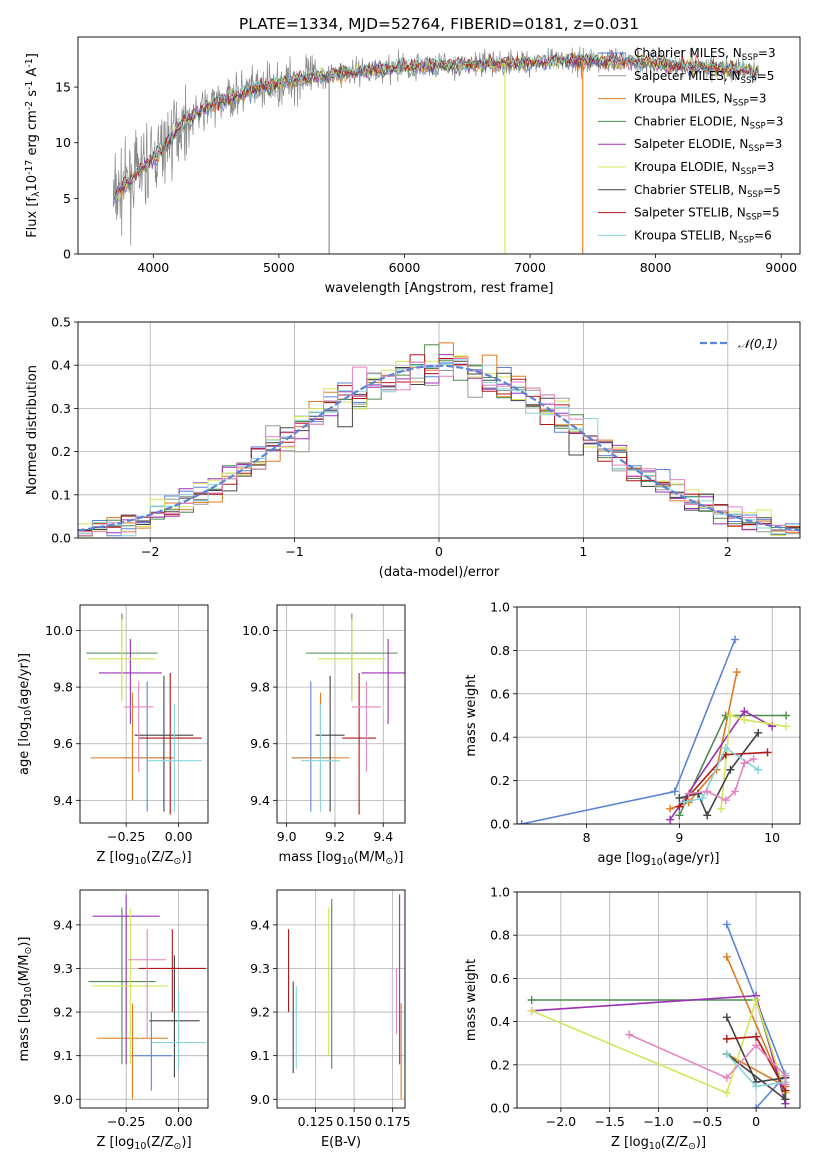 Image resolution: width=819 pixels, height=1170 pixels. I want to click on y-axis-label: mass [log10(M/M⊙)], so click(25, 999).